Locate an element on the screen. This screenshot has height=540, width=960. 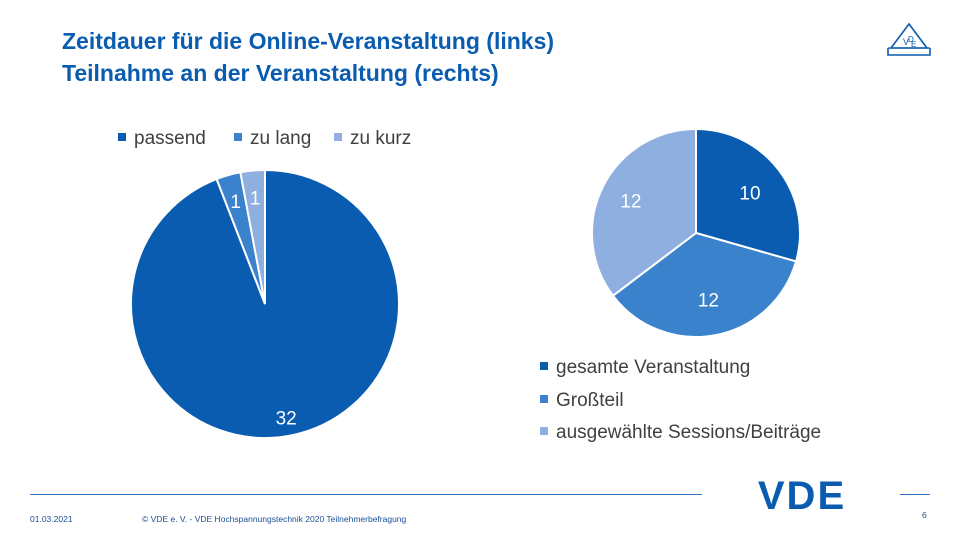
legend-item-ausgewaehlte-sessions: ausgewählte Sessions/Beiträge is located at coordinates (680, 433).